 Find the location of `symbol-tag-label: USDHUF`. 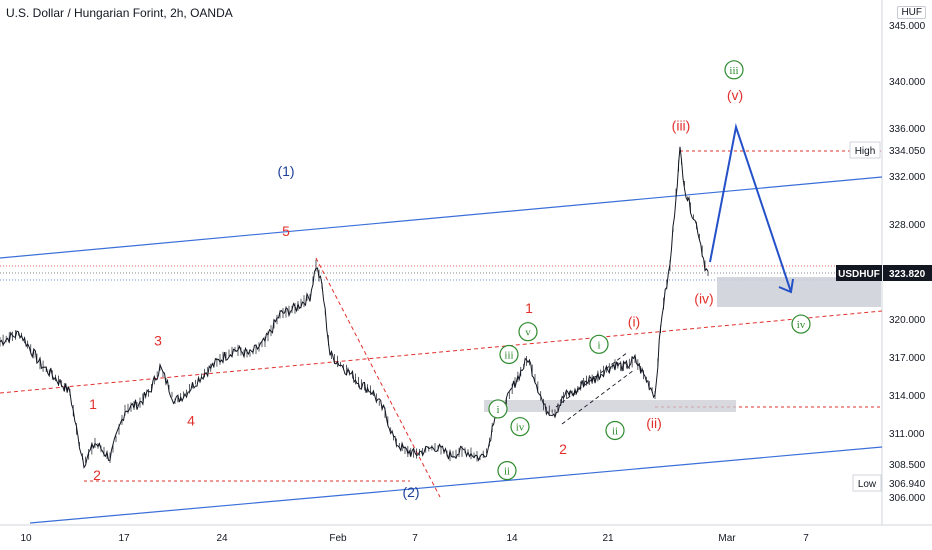

symbol-tag-label: USDHUF is located at coordinates (859, 274).